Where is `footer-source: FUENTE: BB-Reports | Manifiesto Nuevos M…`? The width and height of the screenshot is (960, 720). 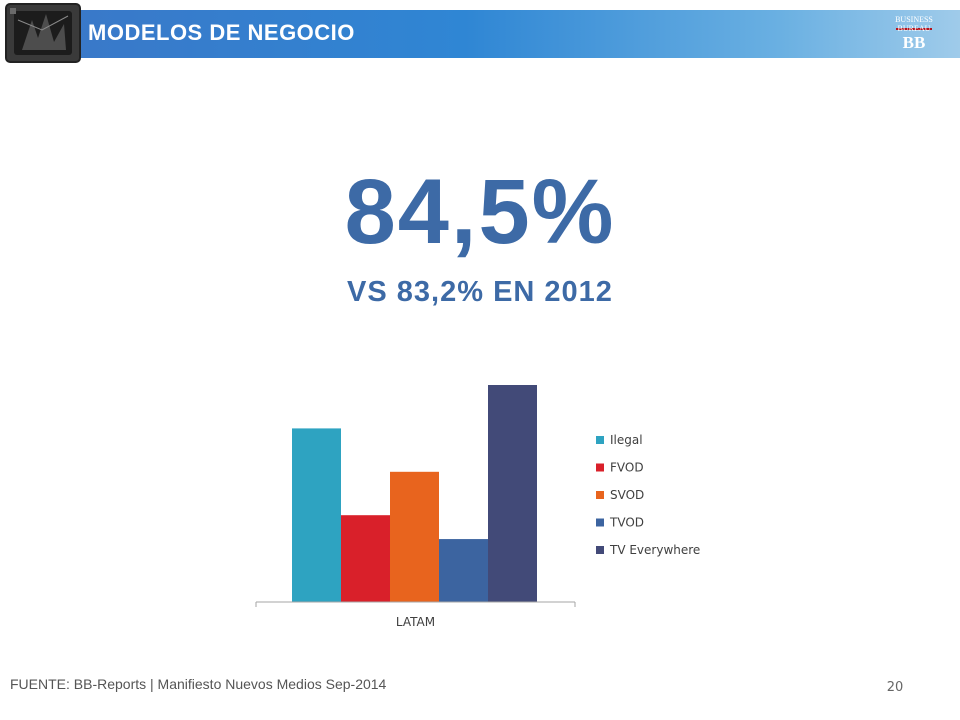
footer-source: FUENTE: BB-Reports | Manifiesto Nuevos M… is located at coordinates (198, 684).